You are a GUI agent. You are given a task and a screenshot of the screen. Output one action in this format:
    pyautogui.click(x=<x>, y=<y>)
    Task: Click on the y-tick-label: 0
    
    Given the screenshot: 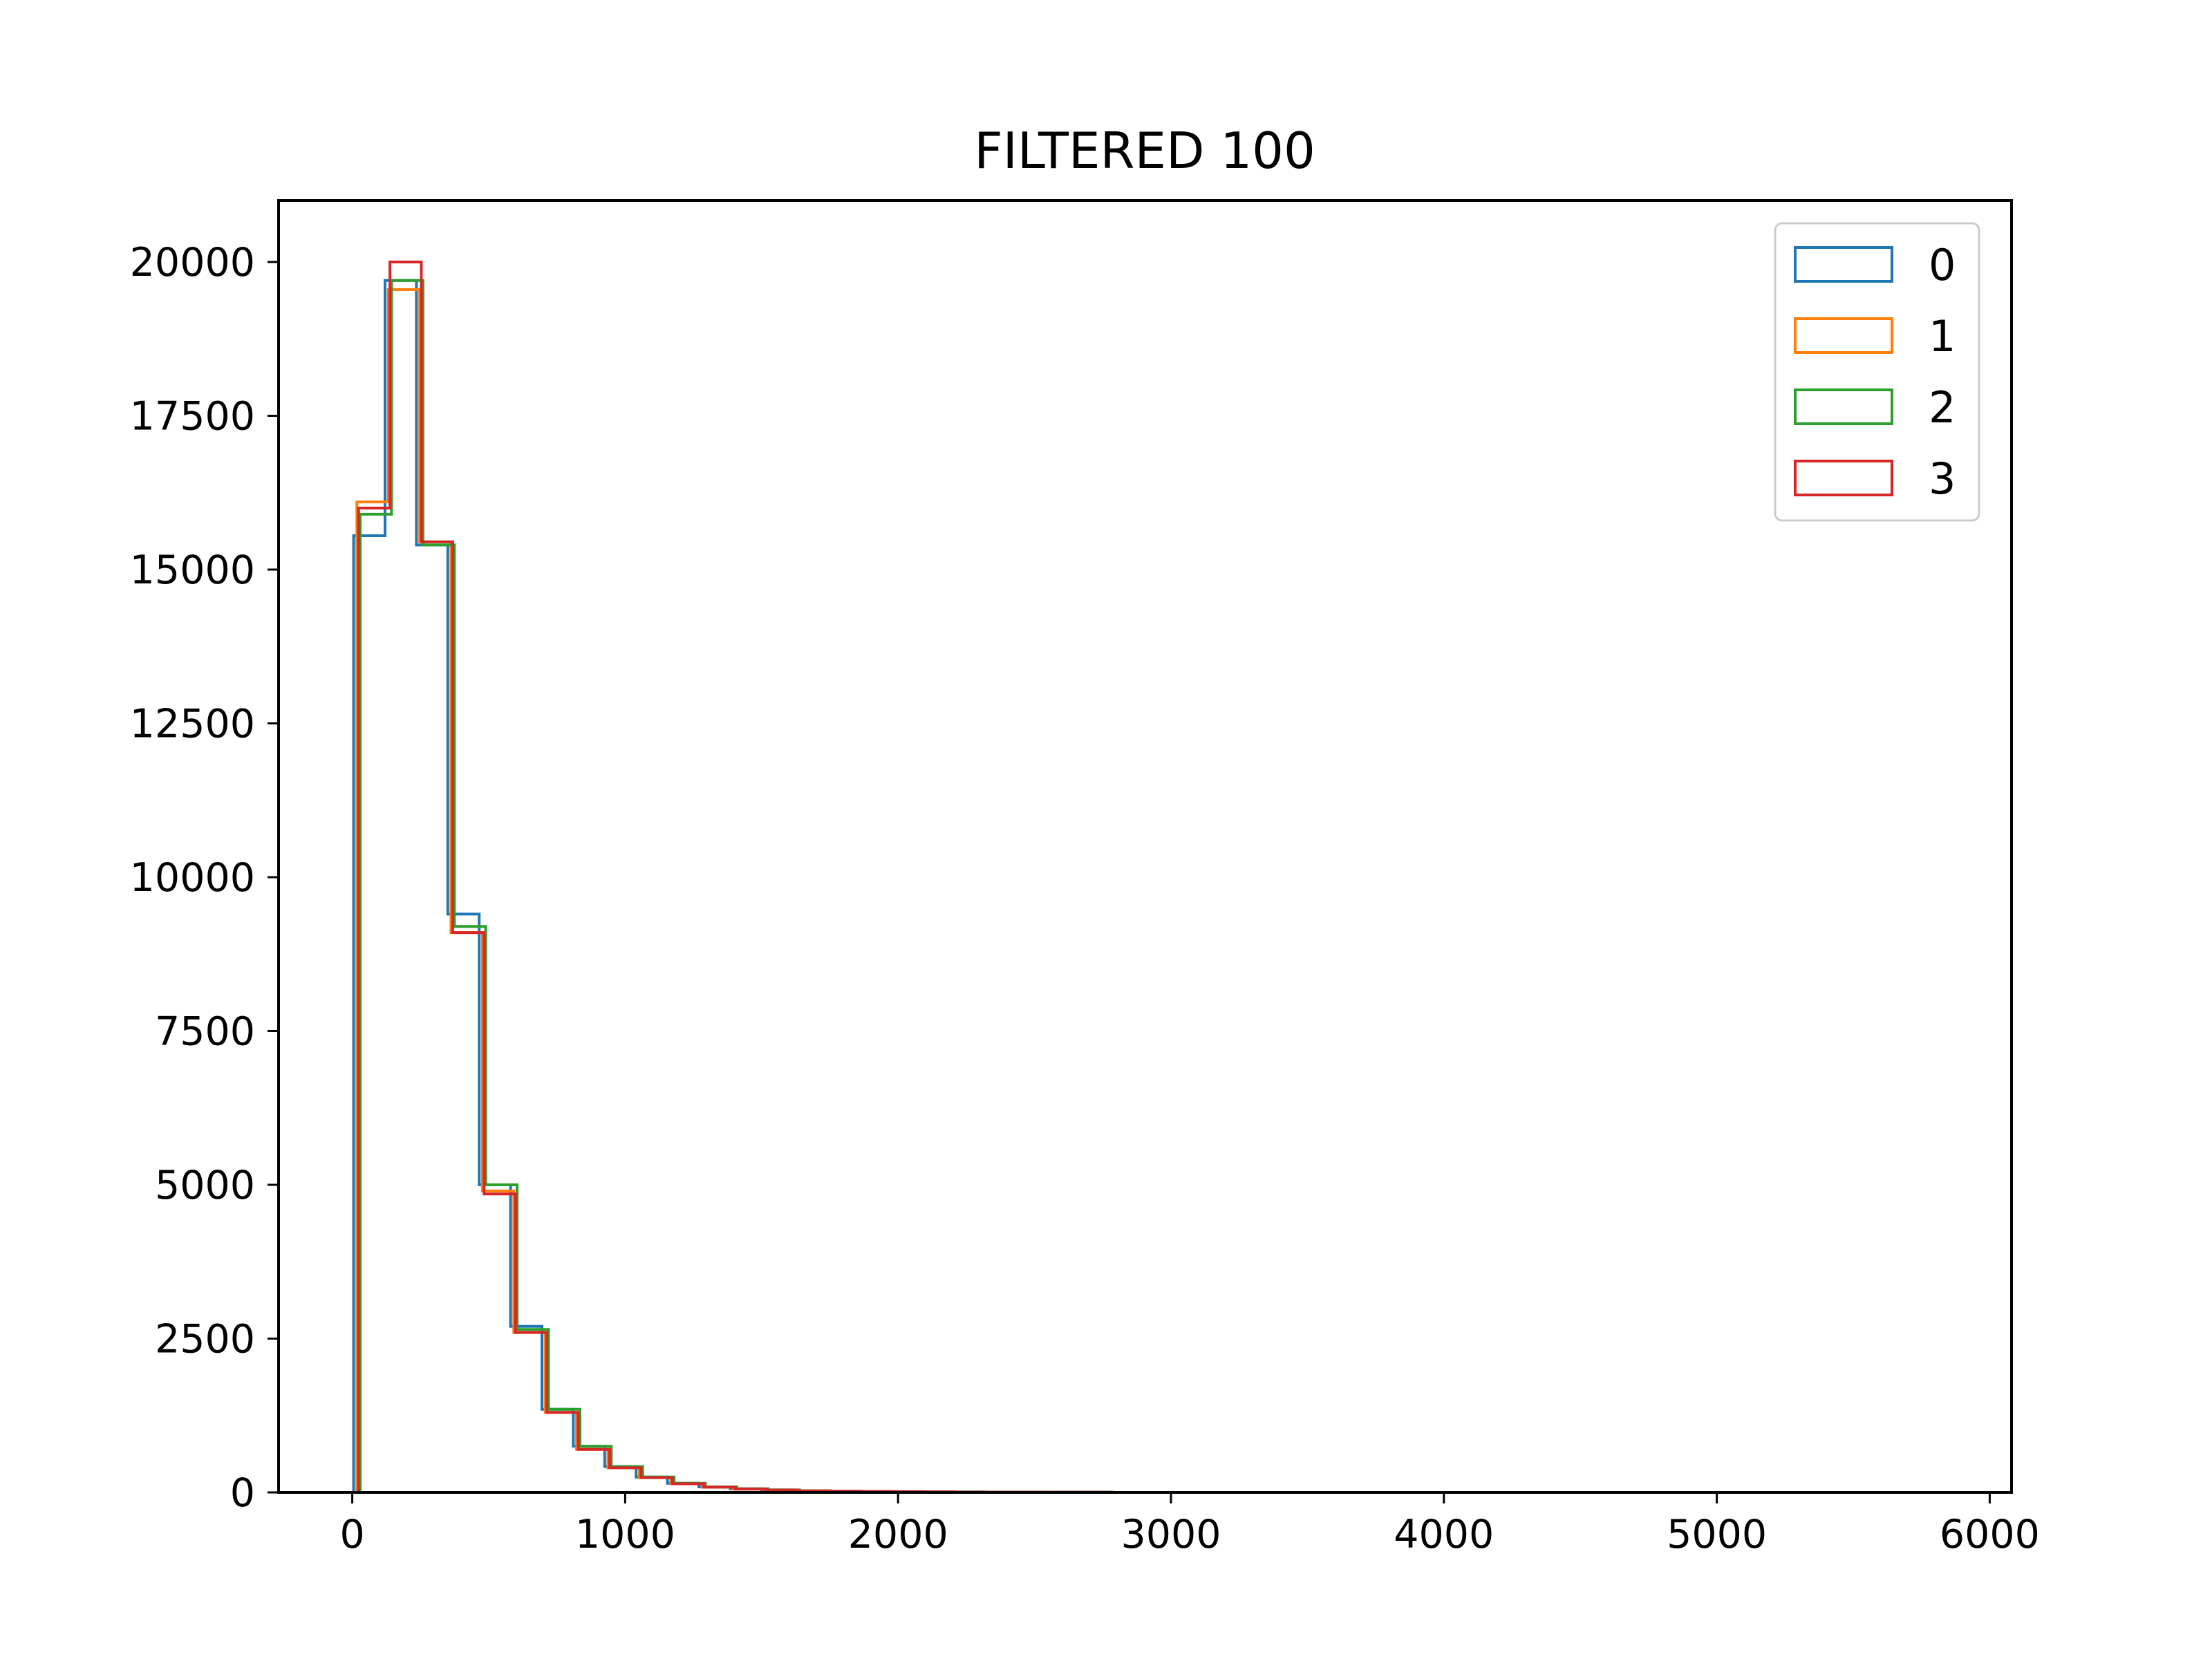 What is the action you would take?
    pyautogui.click(x=242, y=1493)
    